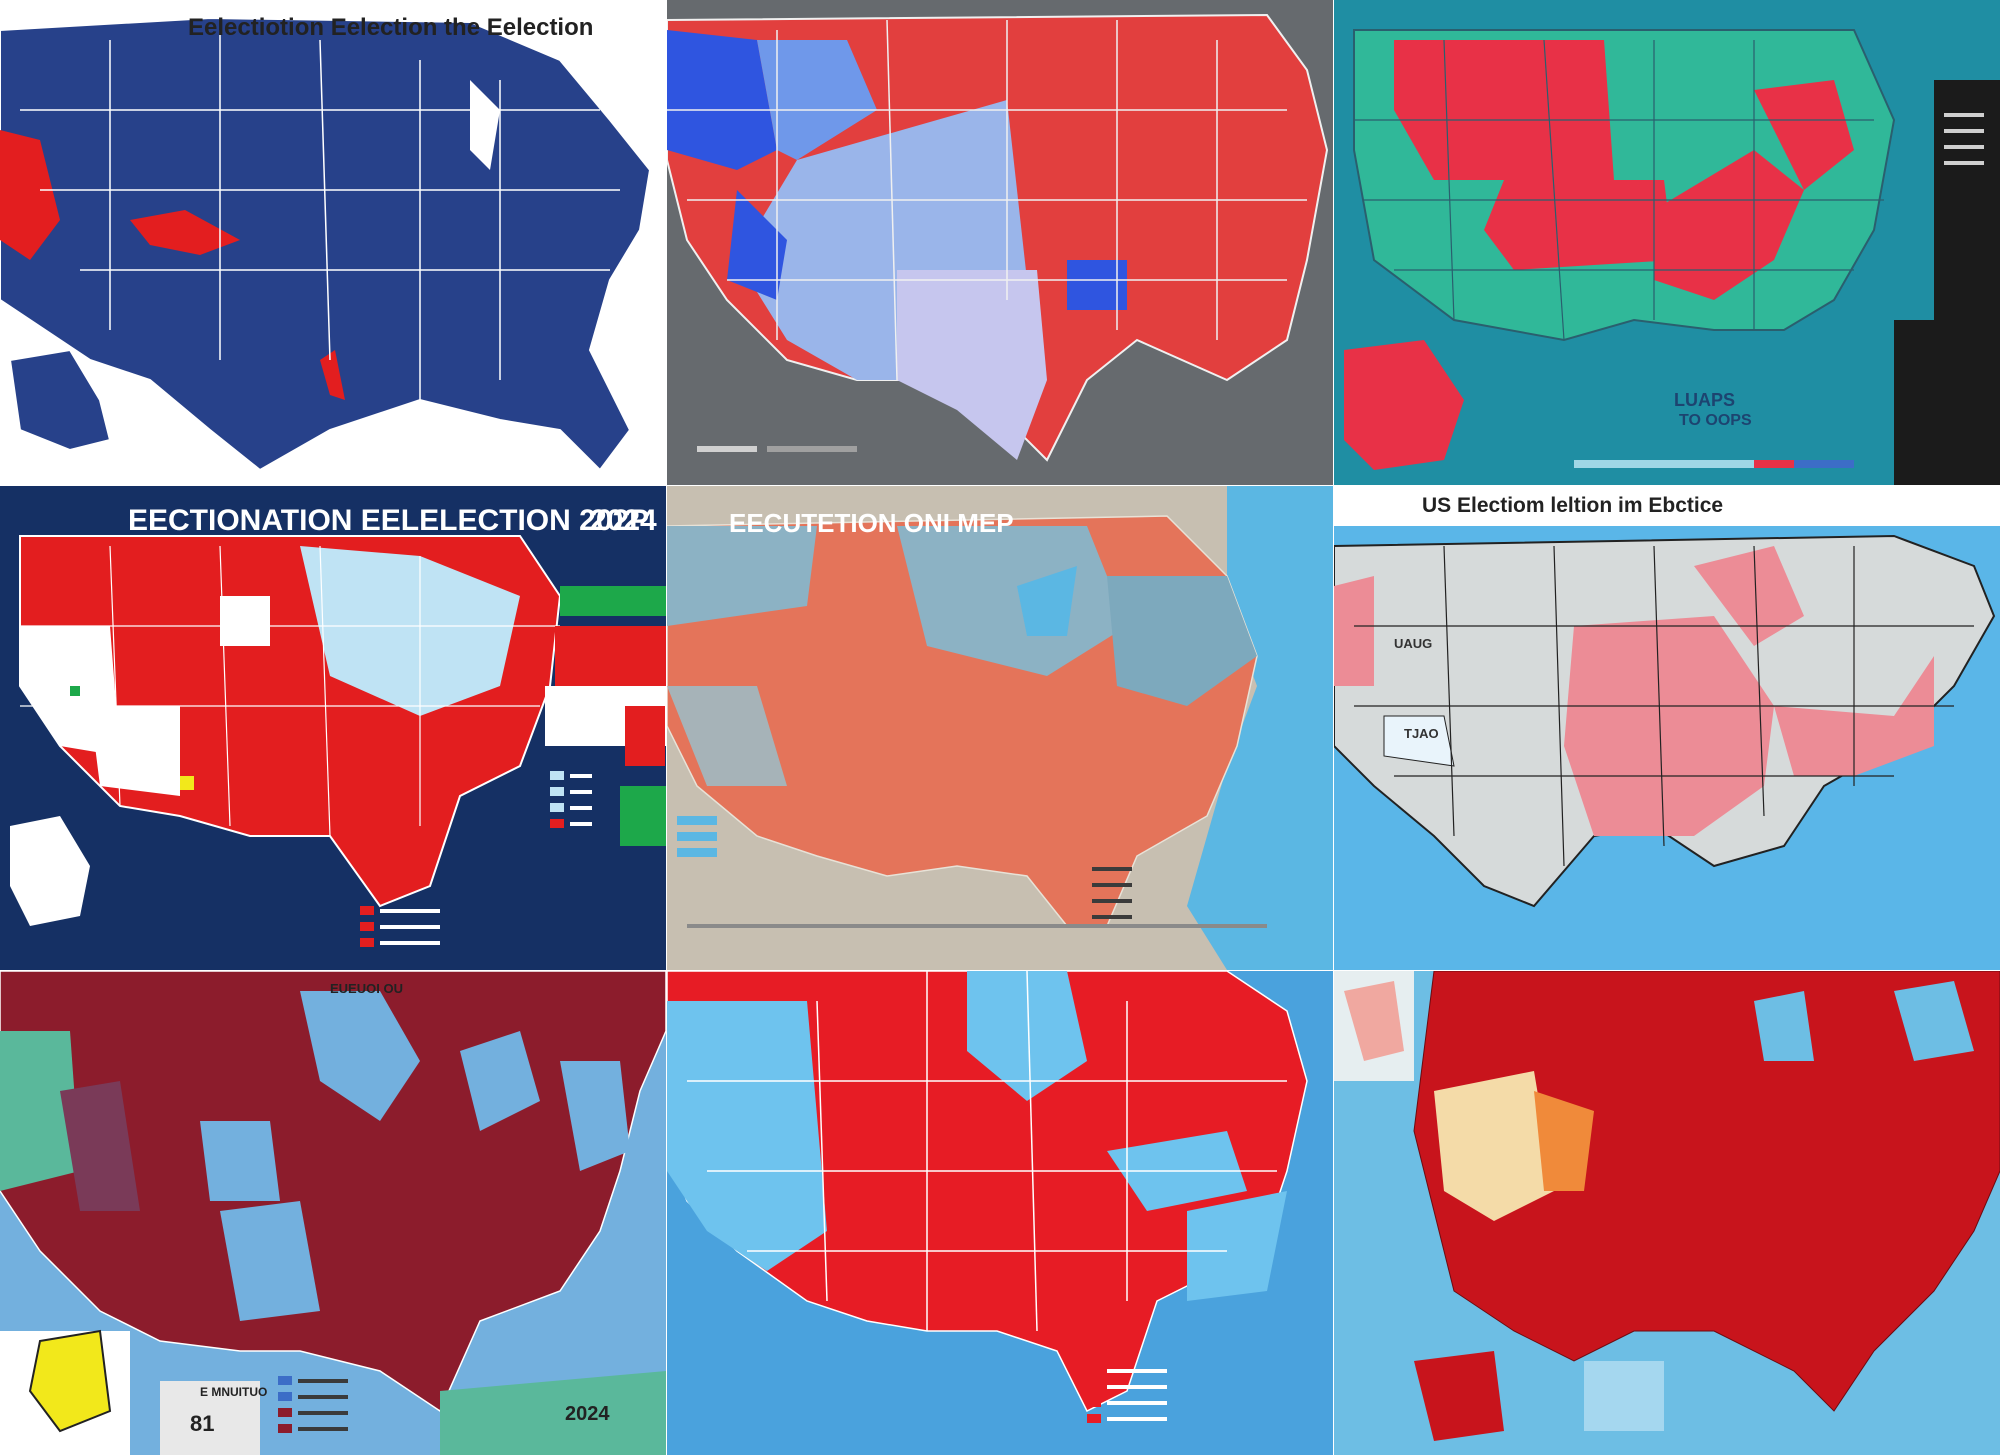 The image size is (2000, 1455). I want to click on lake-michigan, so click(485, 125).